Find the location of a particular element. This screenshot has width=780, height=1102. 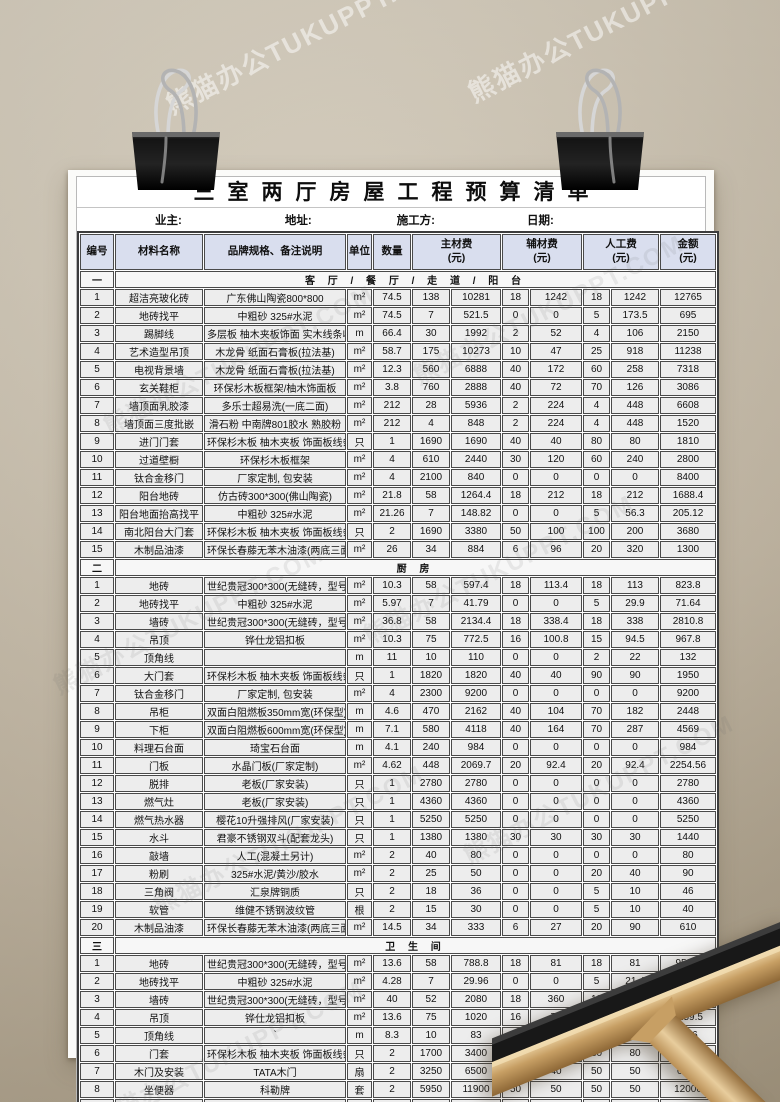

cell: 3400 is located at coordinates (476, 1053).